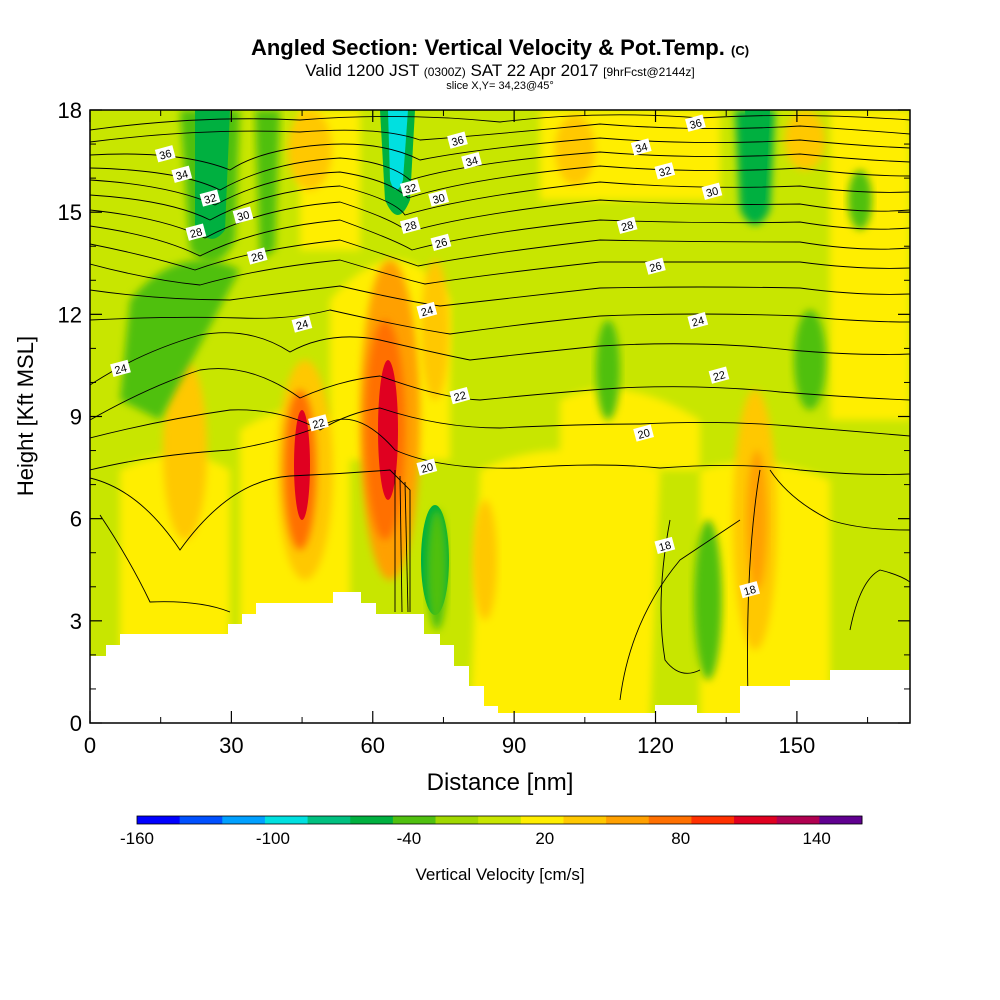 The width and height of the screenshot is (1000, 1000). Describe the element at coordinates (70, 314) in the screenshot. I see `y-tick-label: 12` at that location.